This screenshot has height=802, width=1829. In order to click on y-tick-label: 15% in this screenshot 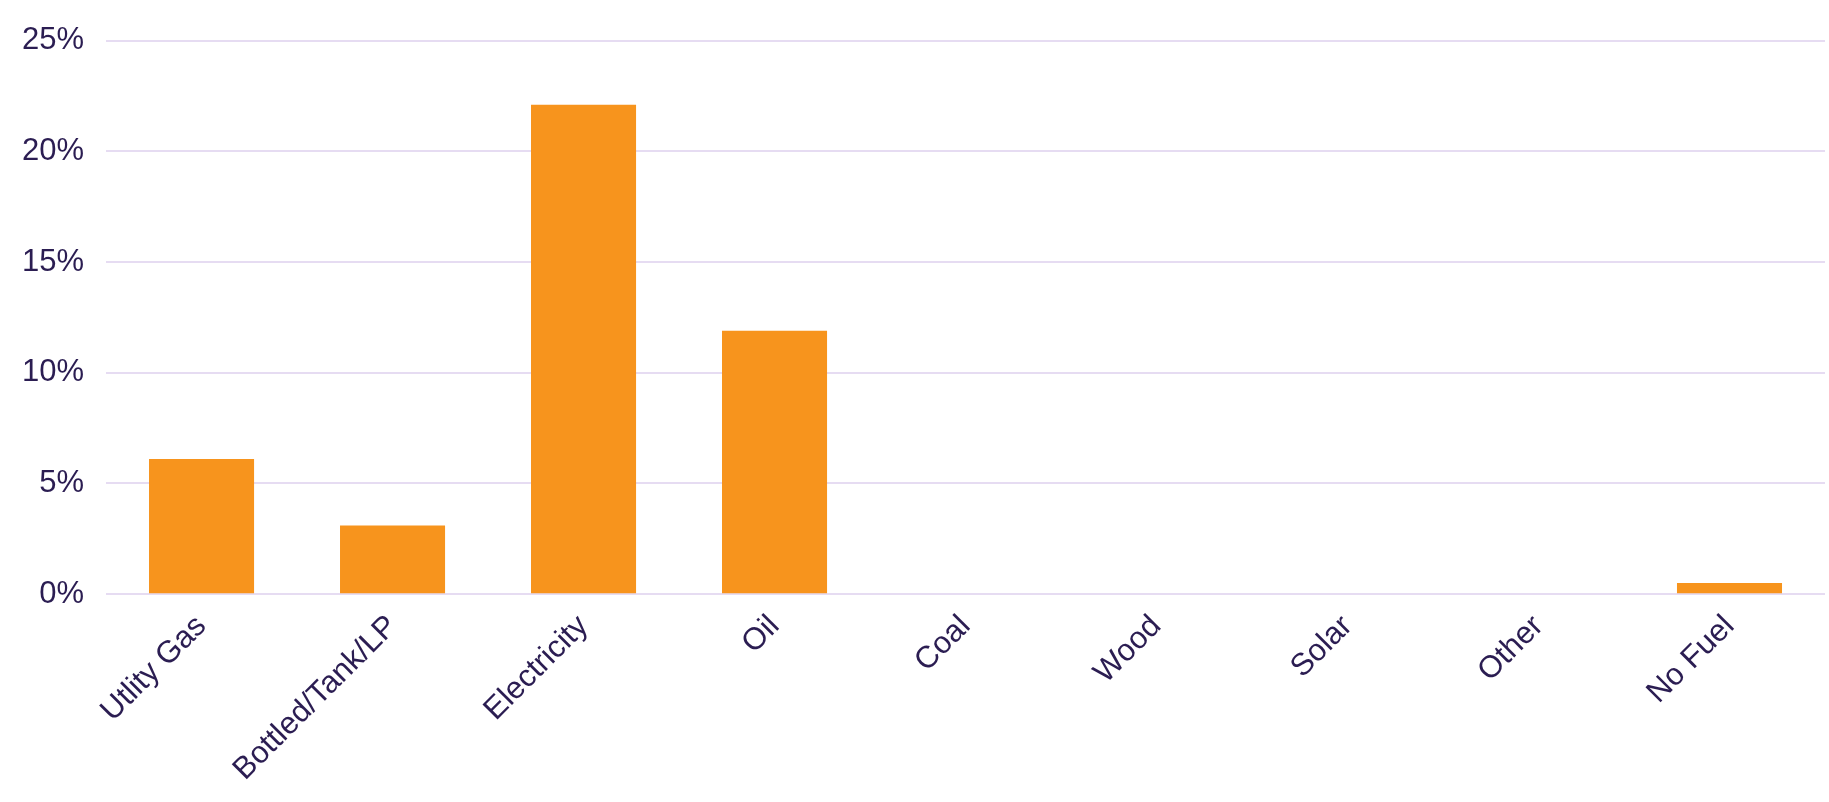, I will do `click(53, 260)`.